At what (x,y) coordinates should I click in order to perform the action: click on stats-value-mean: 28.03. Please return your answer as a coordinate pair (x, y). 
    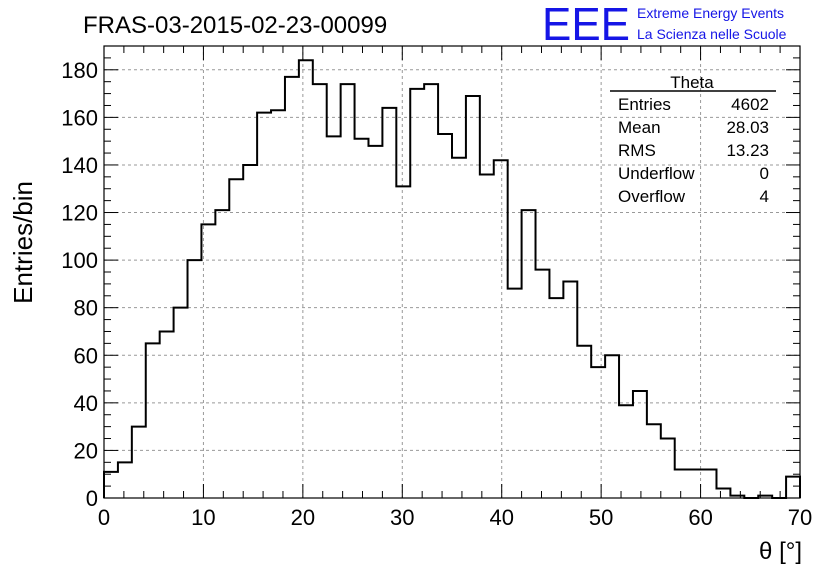
    Looking at the image, I should click on (747, 127).